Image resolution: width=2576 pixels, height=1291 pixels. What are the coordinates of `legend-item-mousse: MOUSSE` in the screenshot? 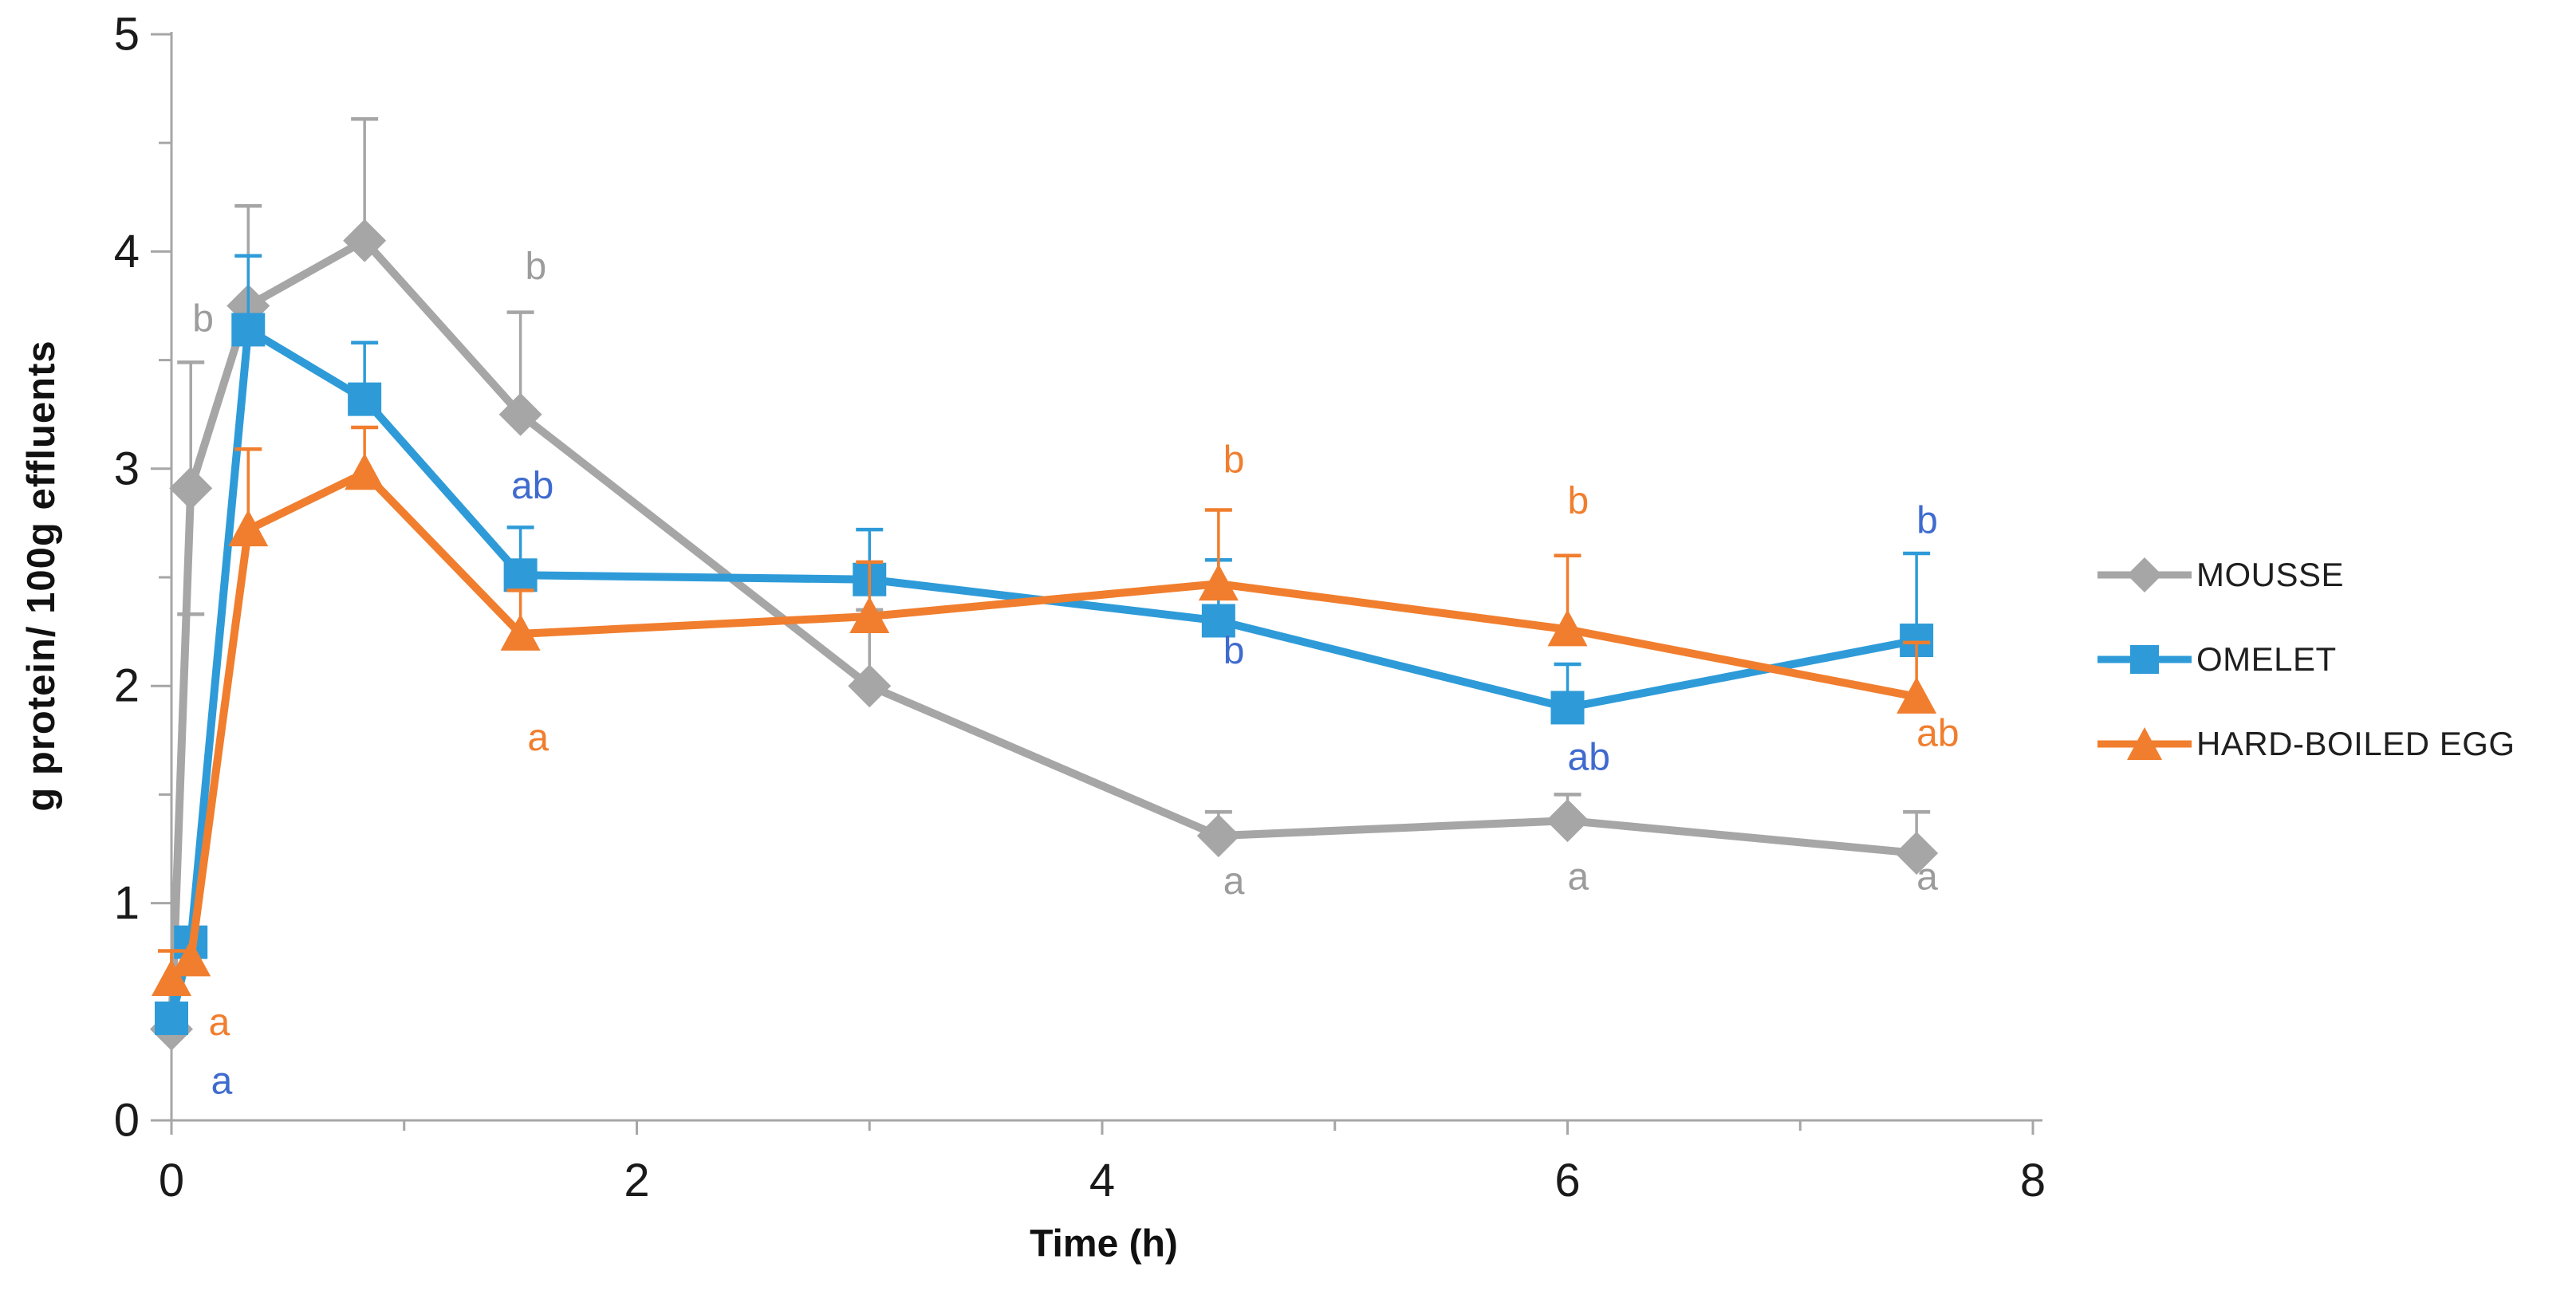 It's located at (2305, 575).